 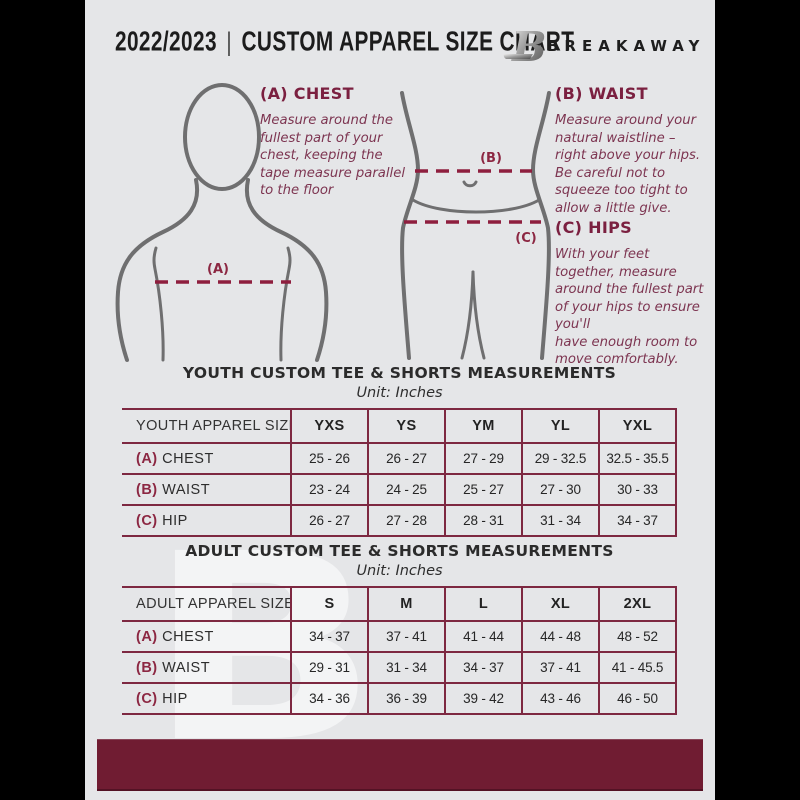 I want to click on size-column-header: YL, so click(x=560, y=426).